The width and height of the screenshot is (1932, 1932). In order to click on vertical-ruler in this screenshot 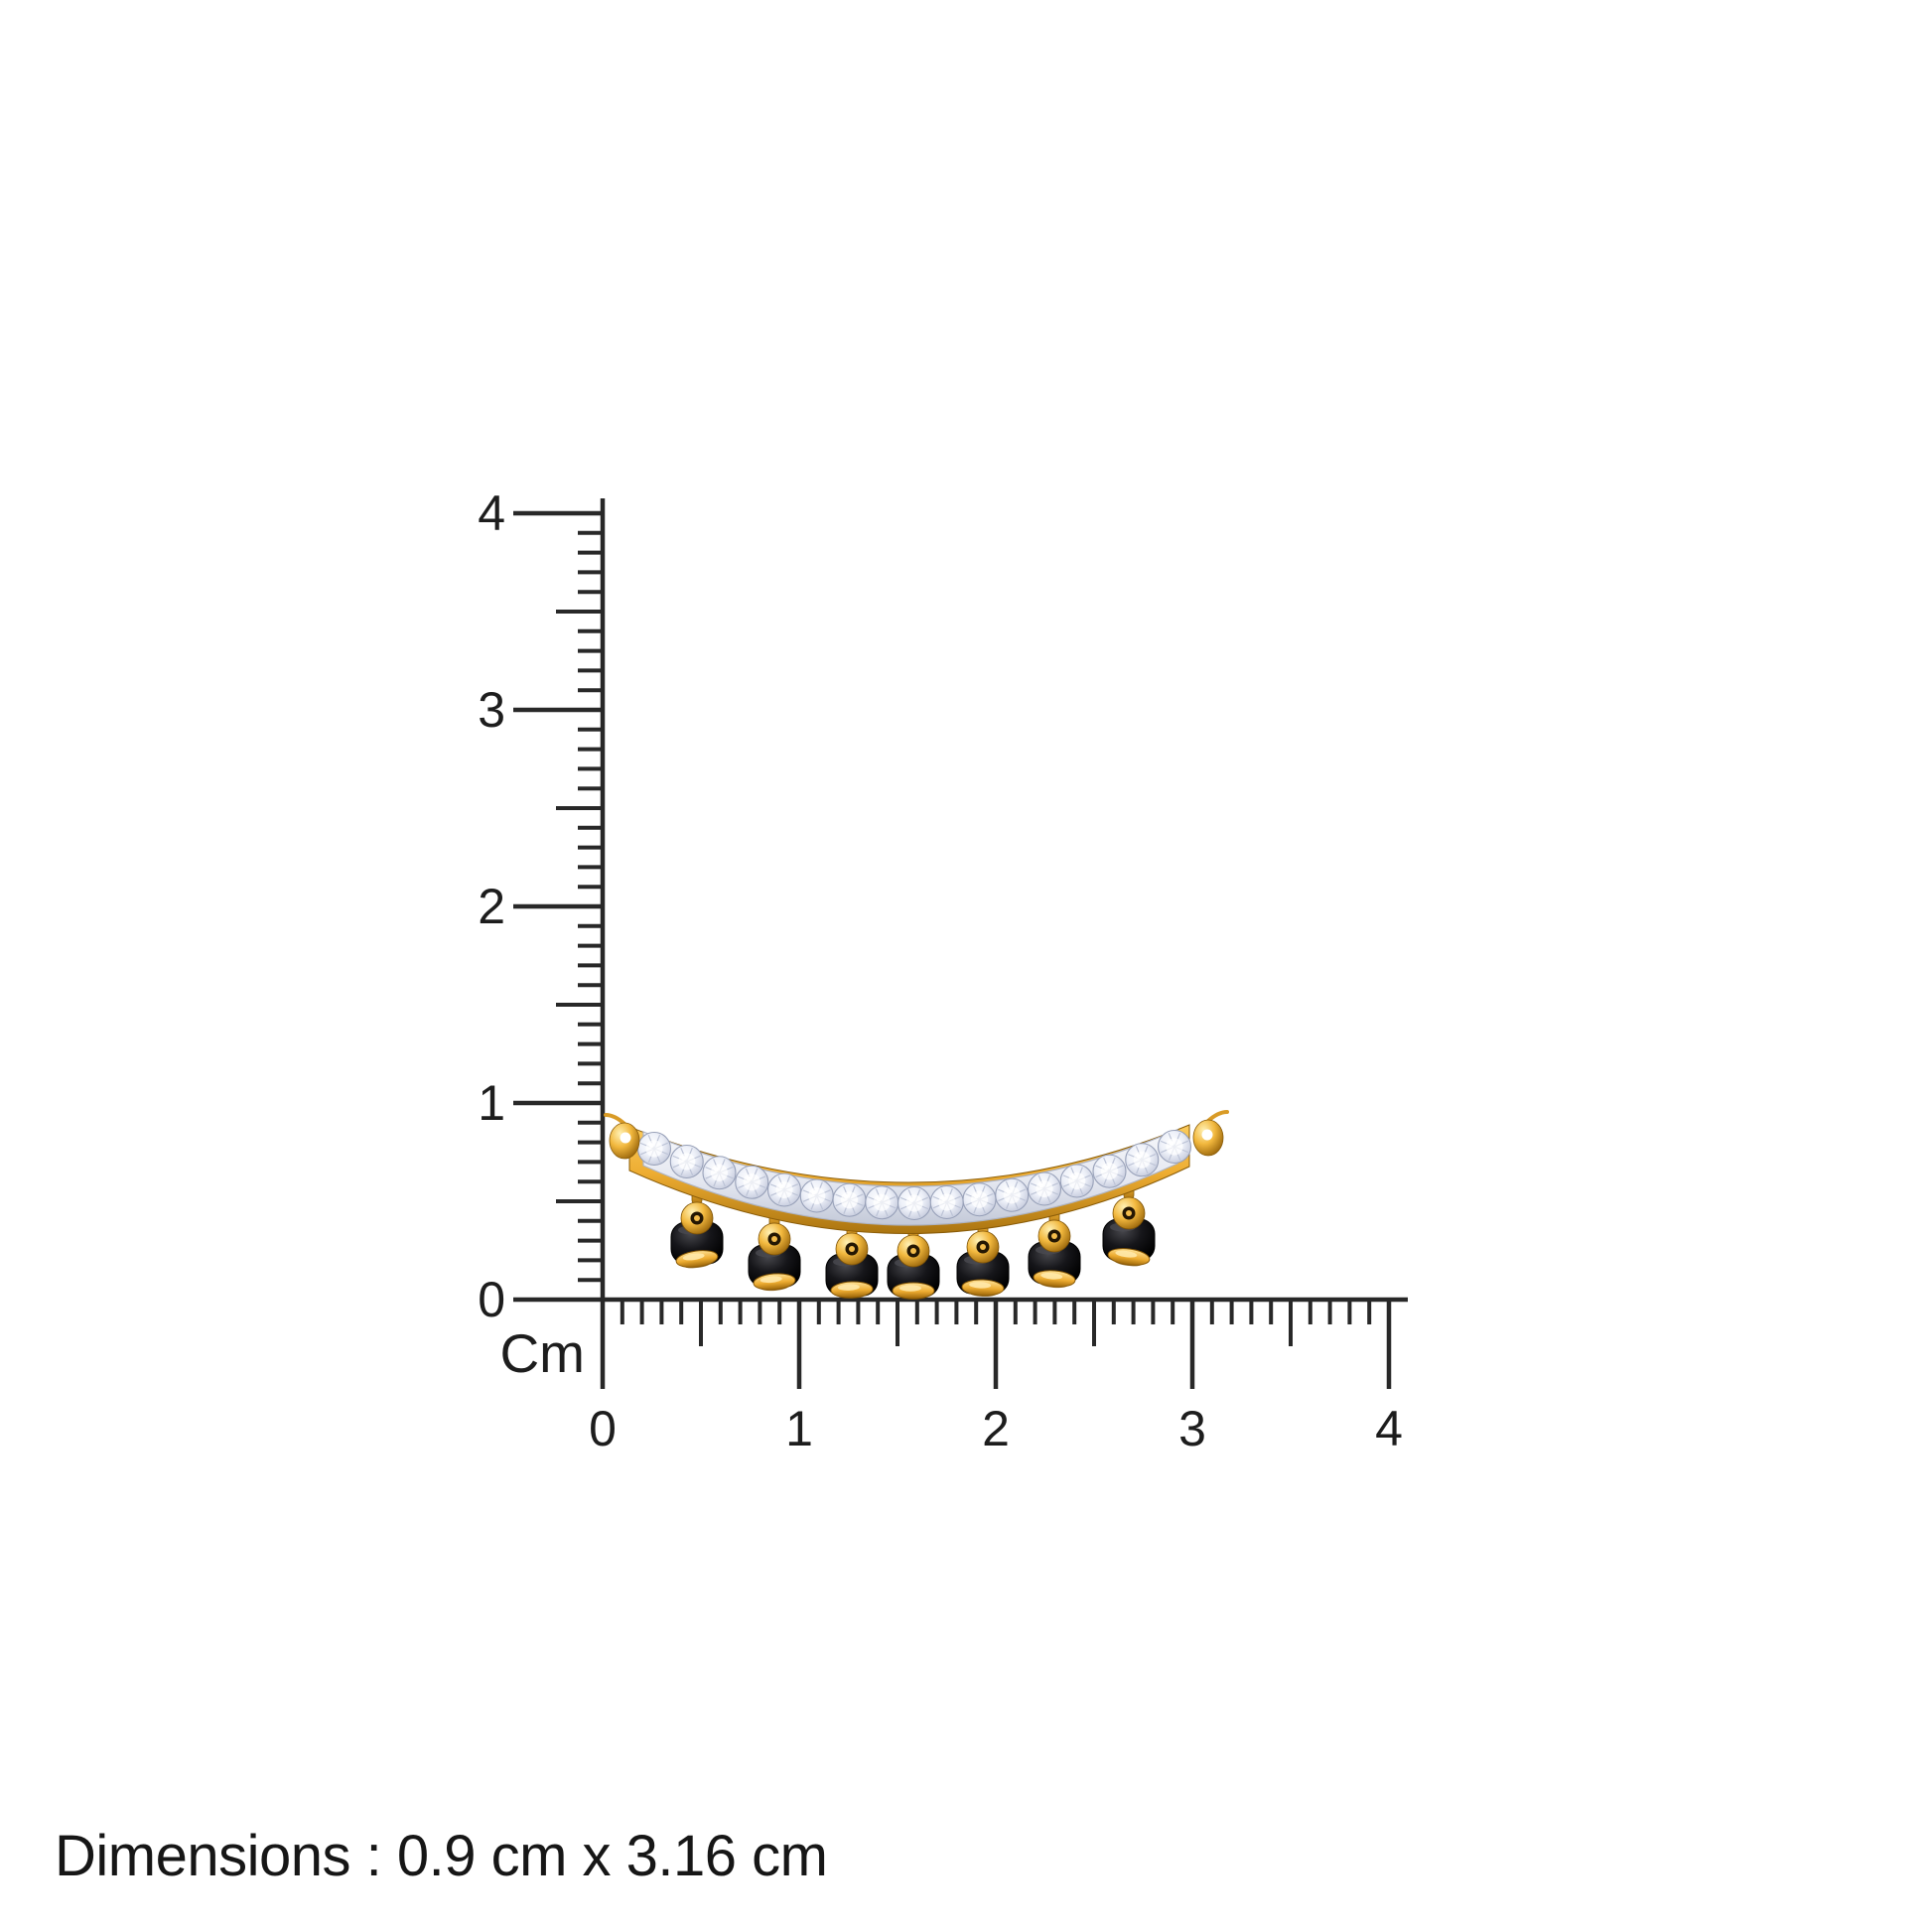, I will do `click(560, 901)`.